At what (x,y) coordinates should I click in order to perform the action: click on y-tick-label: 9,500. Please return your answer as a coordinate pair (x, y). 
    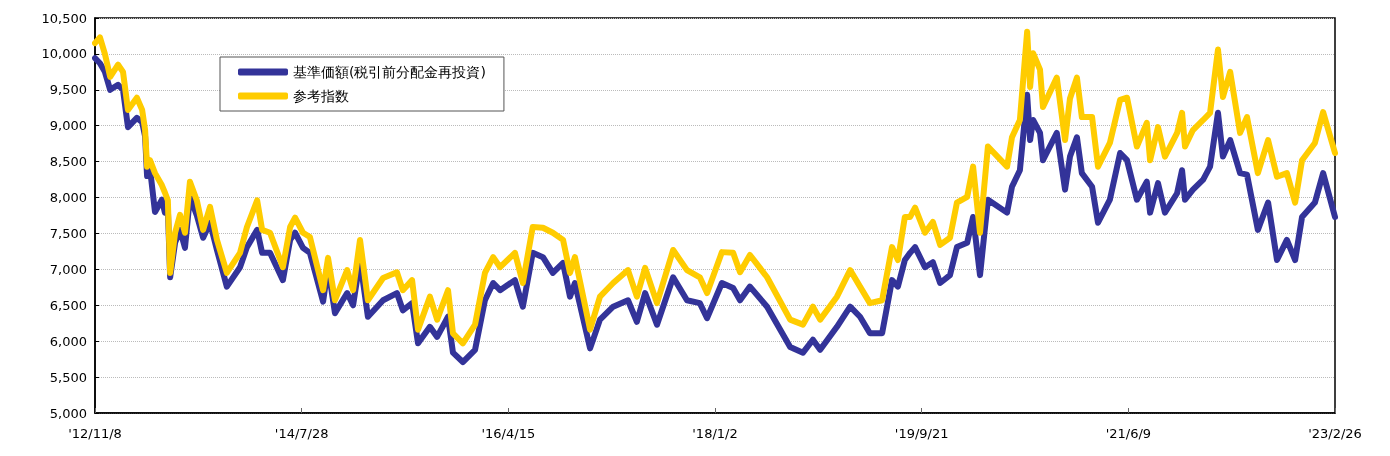
    Looking at the image, I should click on (68, 90).